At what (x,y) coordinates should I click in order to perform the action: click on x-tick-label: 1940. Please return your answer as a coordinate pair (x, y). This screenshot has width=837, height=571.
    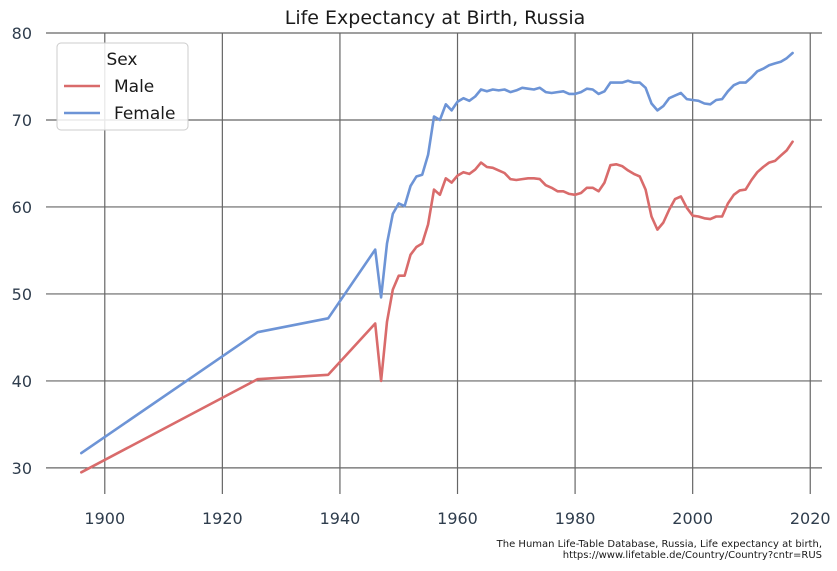
    Looking at the image, I should click on (340, 518).